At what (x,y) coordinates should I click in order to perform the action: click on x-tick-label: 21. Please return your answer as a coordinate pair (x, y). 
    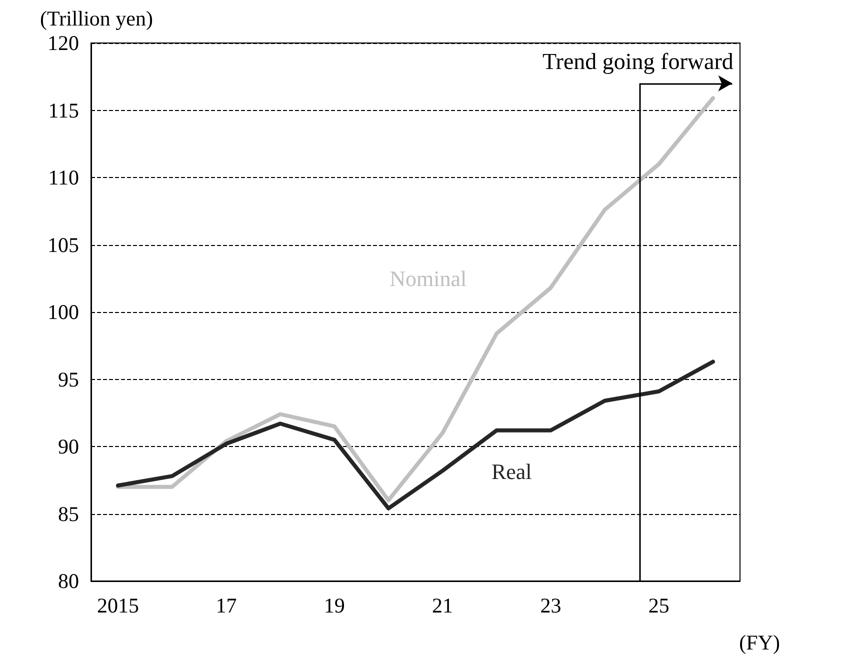
    Looking at the image, I should click on (443, 606).